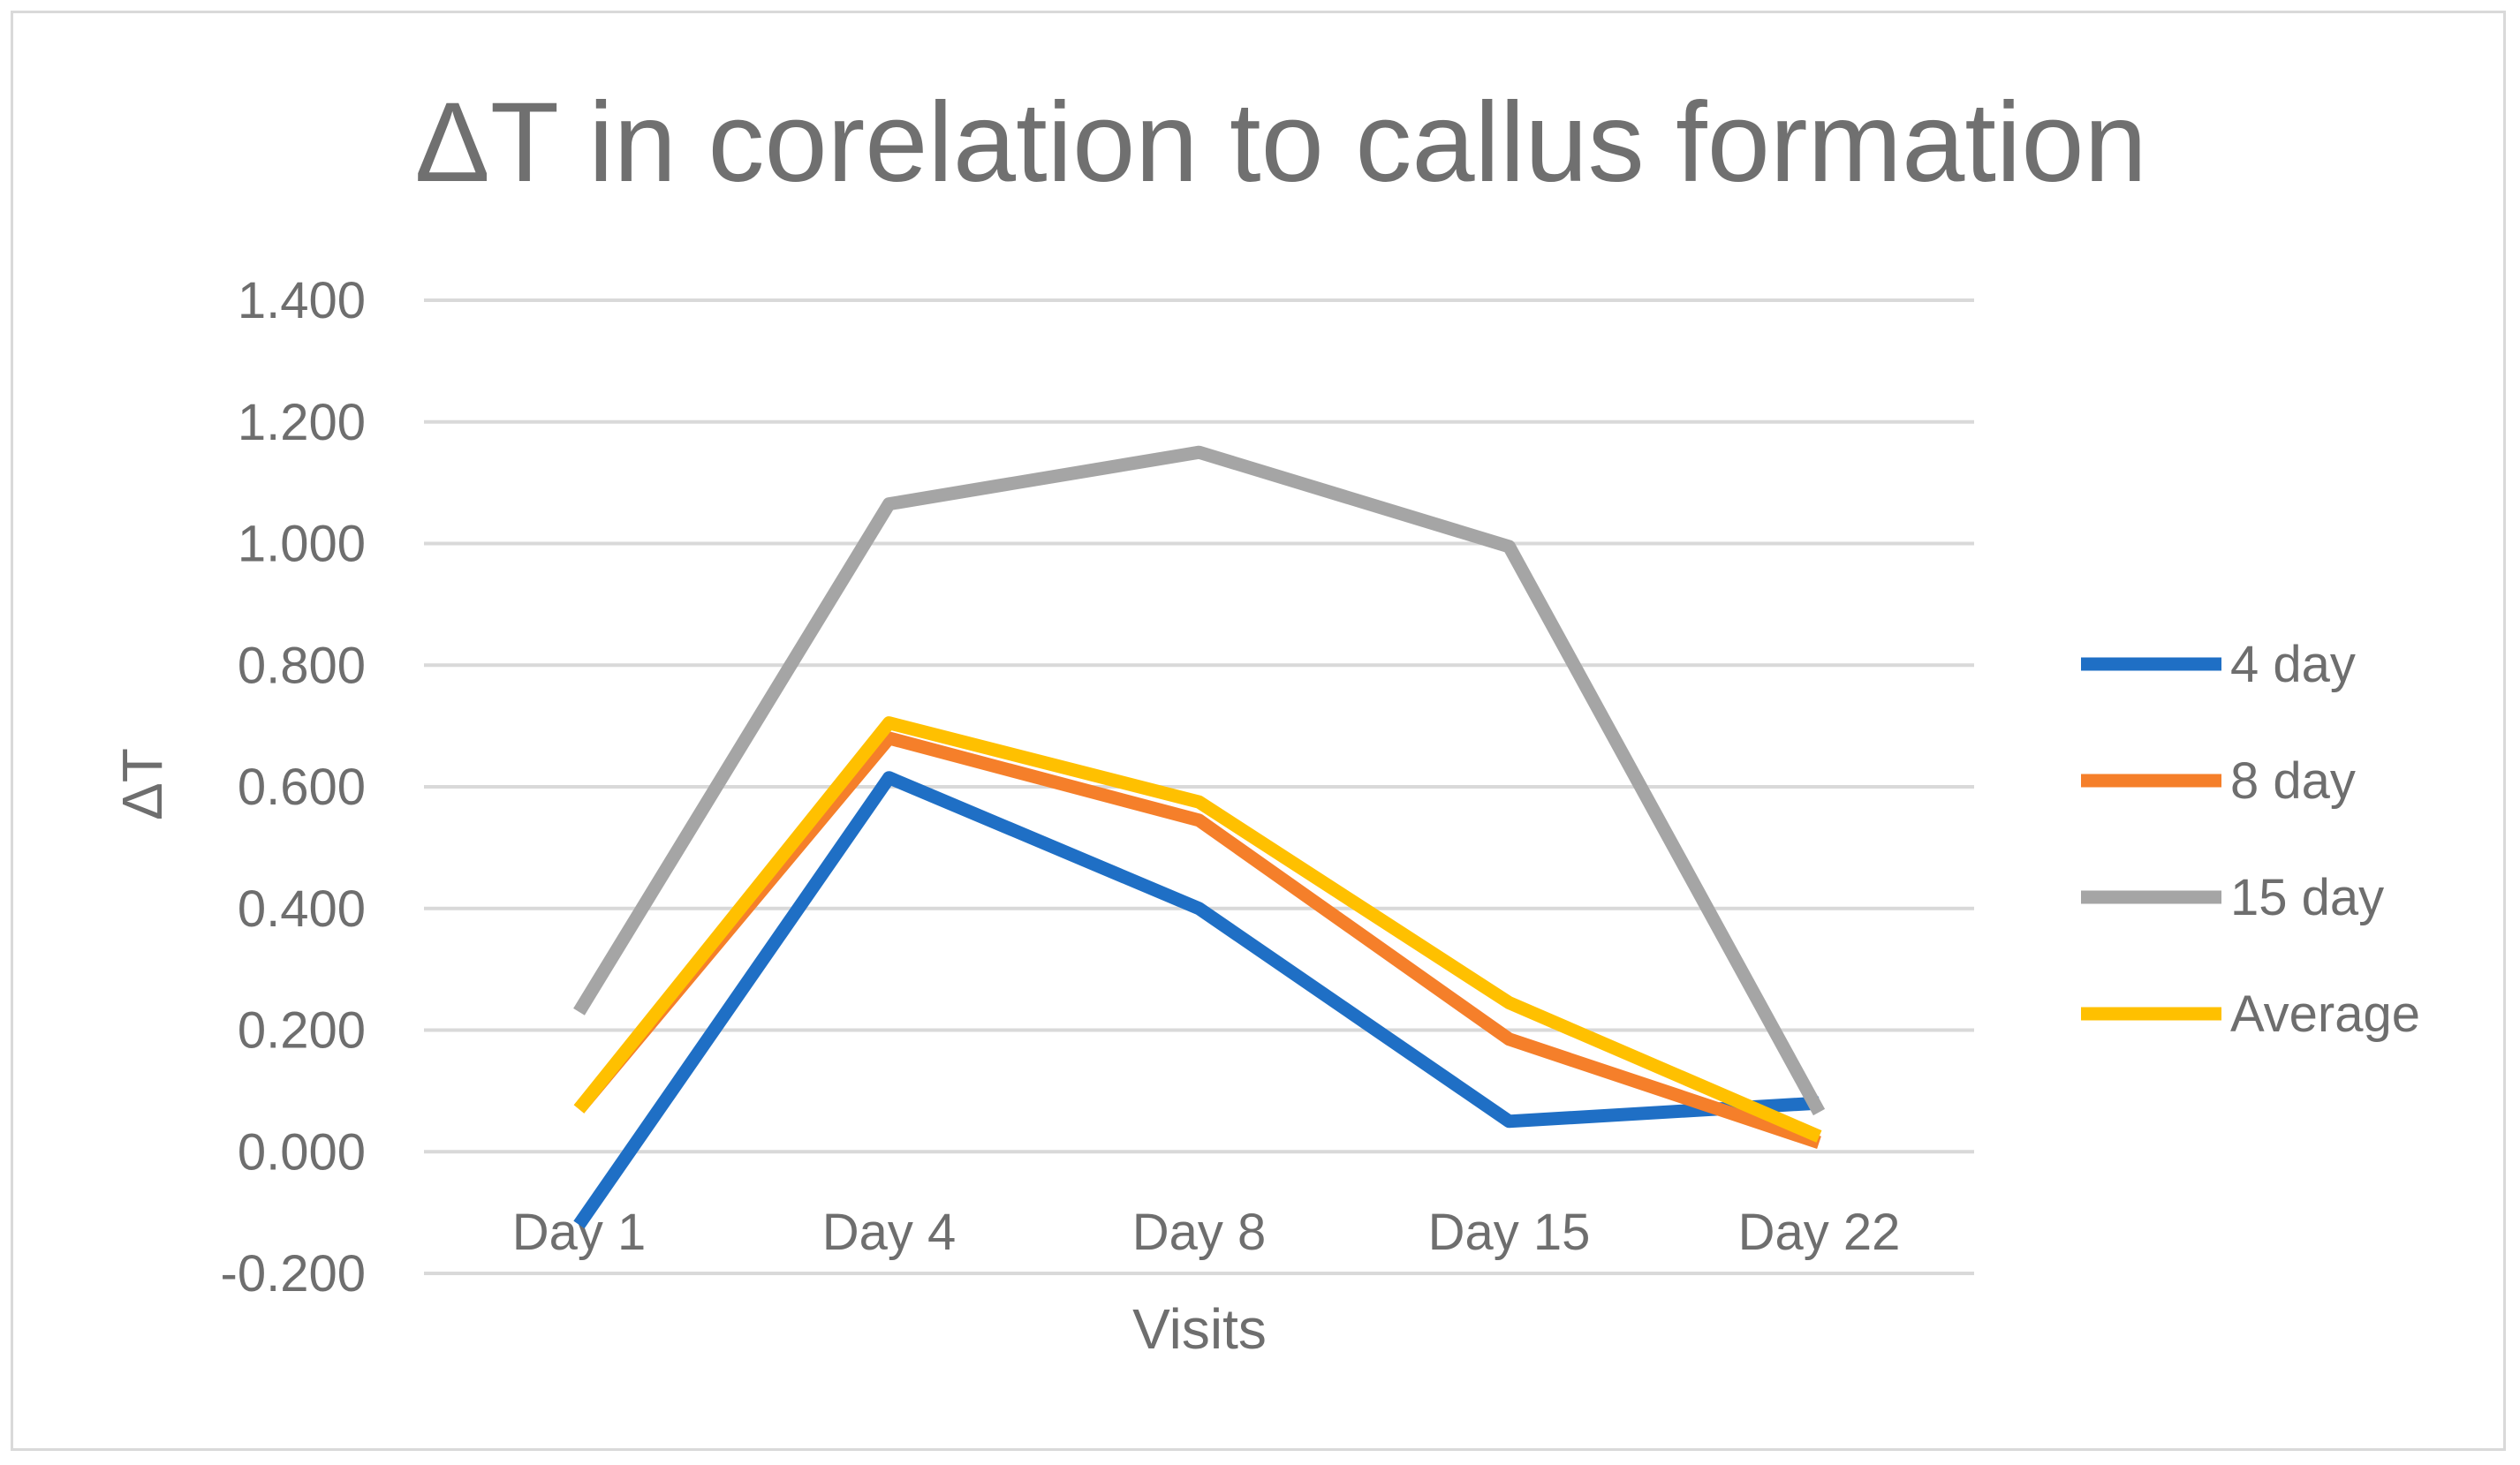 This screenshot has width=2520, height=1465. What do you see at coordinates (302, 1152) in the screenshot?
I see `y-tick-label: 0.000` at bounding box center [302, 1152].